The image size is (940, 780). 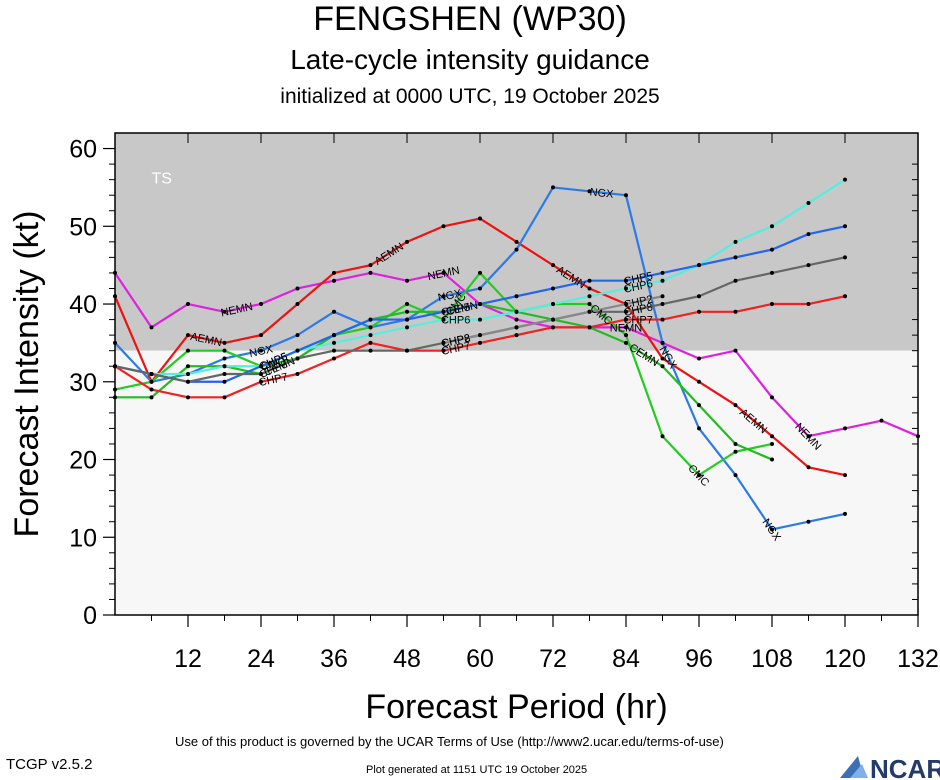 I want to click on logo-text: NCAR, so click(x=905, y=767).